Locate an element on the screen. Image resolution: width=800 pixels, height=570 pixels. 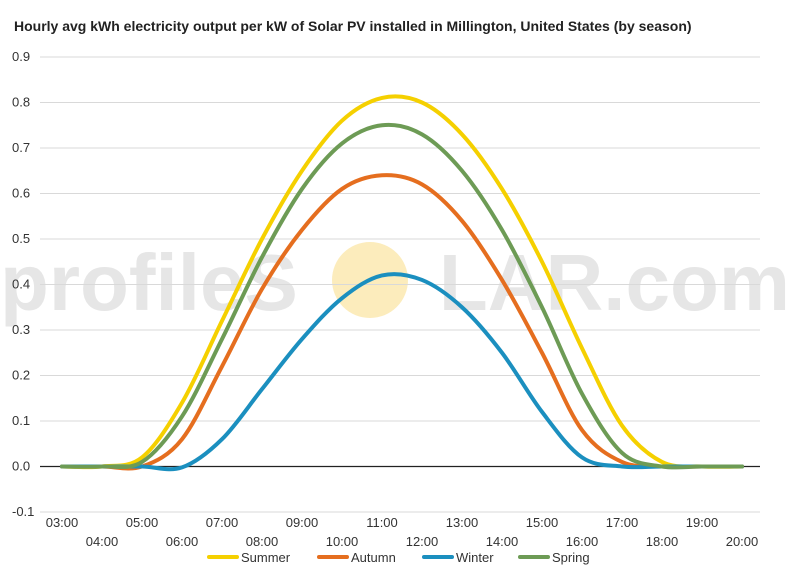
x-tick-label: 18:00 is located at coordinates (662, 541).